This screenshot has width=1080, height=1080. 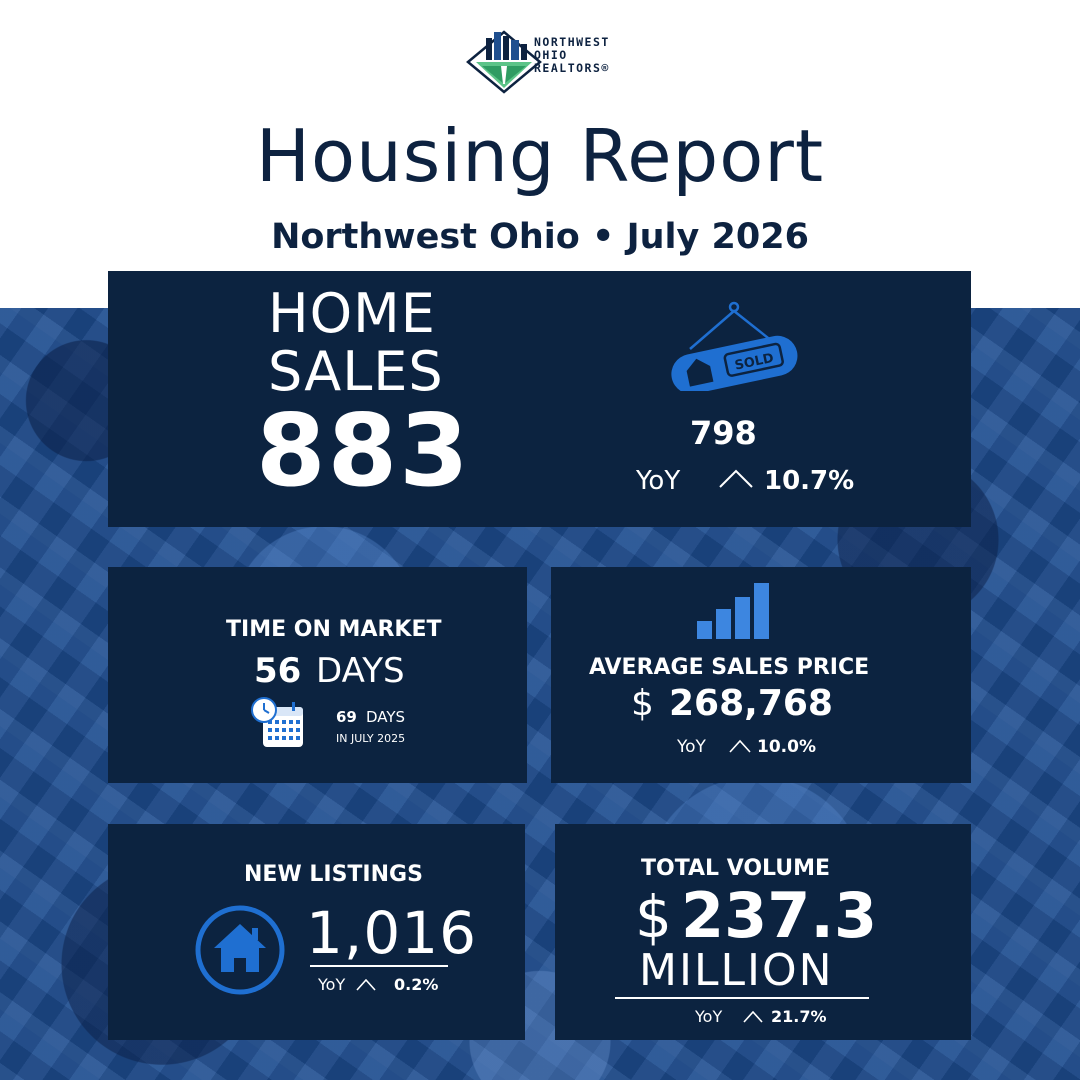 What do you see at coordinates (736, 970) in the screenshot?
I see `total-volume-unit: MILLION` at bounding box center [736, 970].